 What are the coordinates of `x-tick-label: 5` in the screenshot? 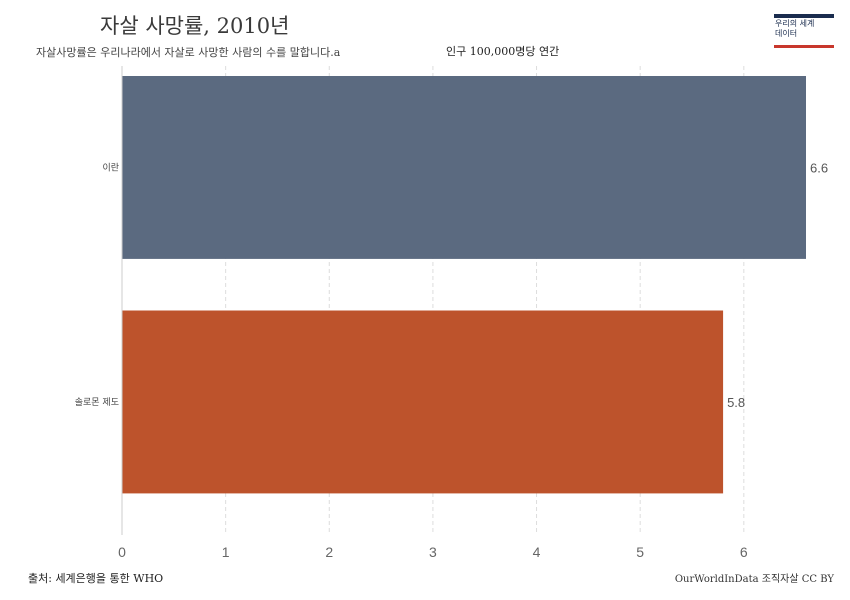 It's located at (640, 552).